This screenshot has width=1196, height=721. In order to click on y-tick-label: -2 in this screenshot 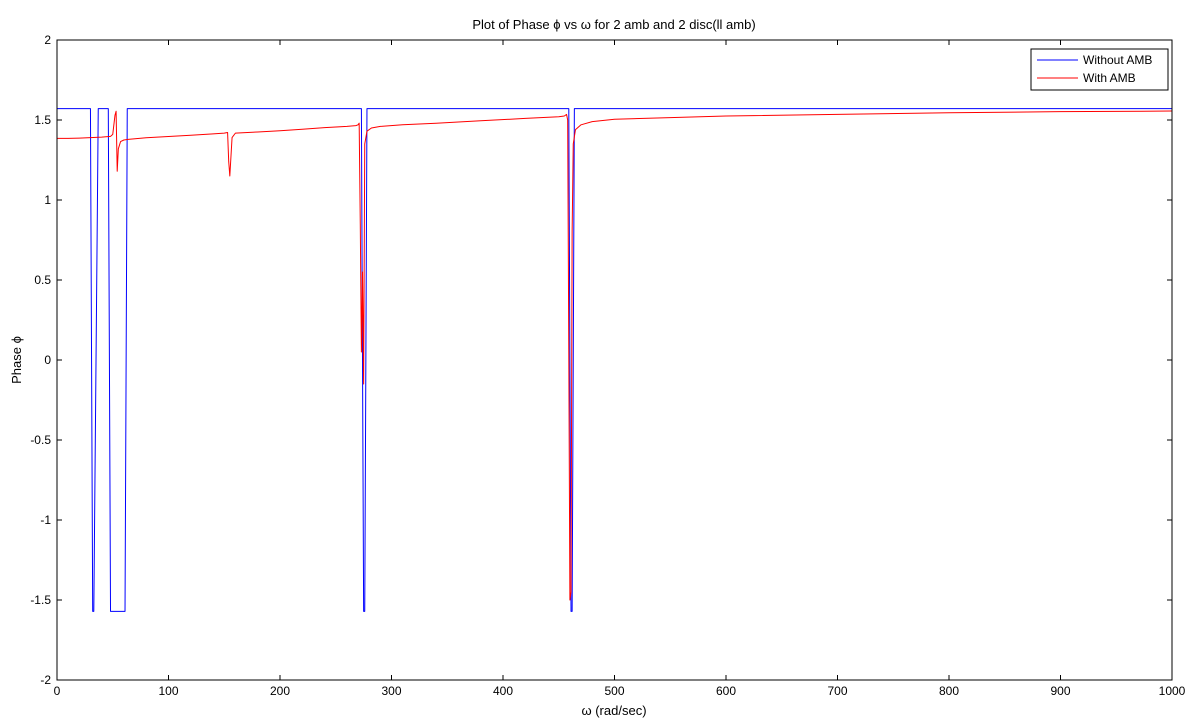, I will do `click(45, 680)`.